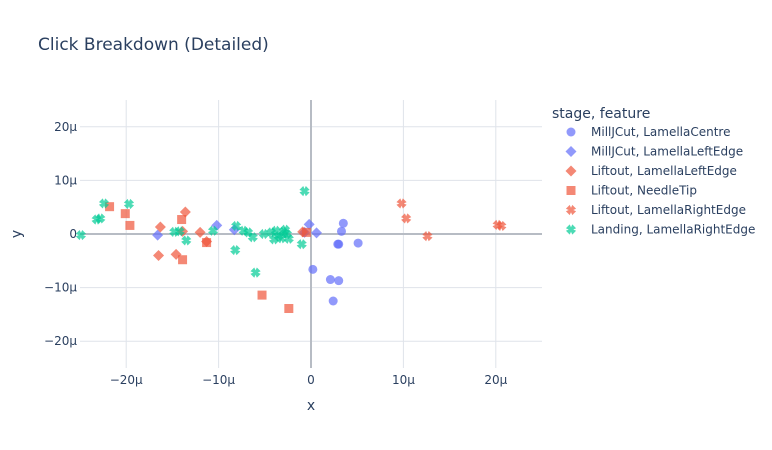 The width and height of the screenshot is (772, 450). What do you see at coordinates (601, 114) in the screenshot?
I see `legend-title: stage, feature` at bounding box center [601, 114].